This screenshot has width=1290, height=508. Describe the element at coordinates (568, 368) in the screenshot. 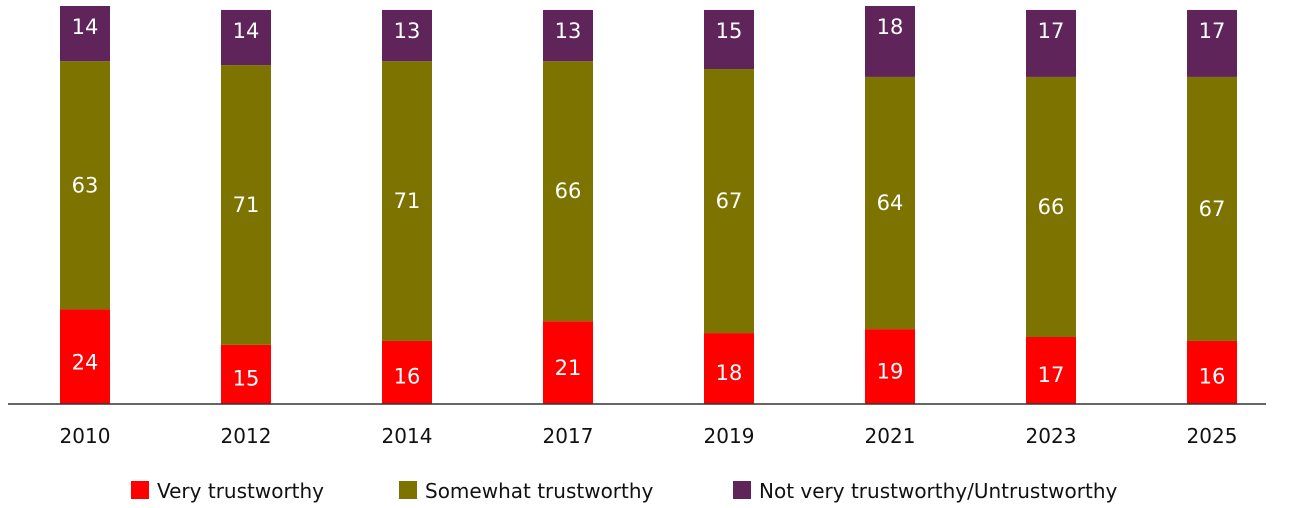

I see `data-label: 21` at that location.